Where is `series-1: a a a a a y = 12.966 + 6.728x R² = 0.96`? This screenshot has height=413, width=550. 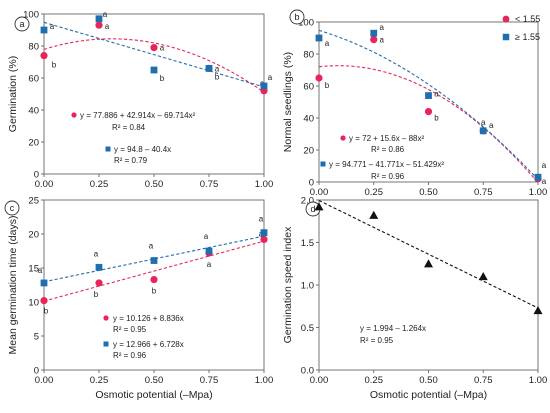 series-1: a a a a a y = 12.966 + 6.728x R² = 0.96 is located at coordinates (153, 287).